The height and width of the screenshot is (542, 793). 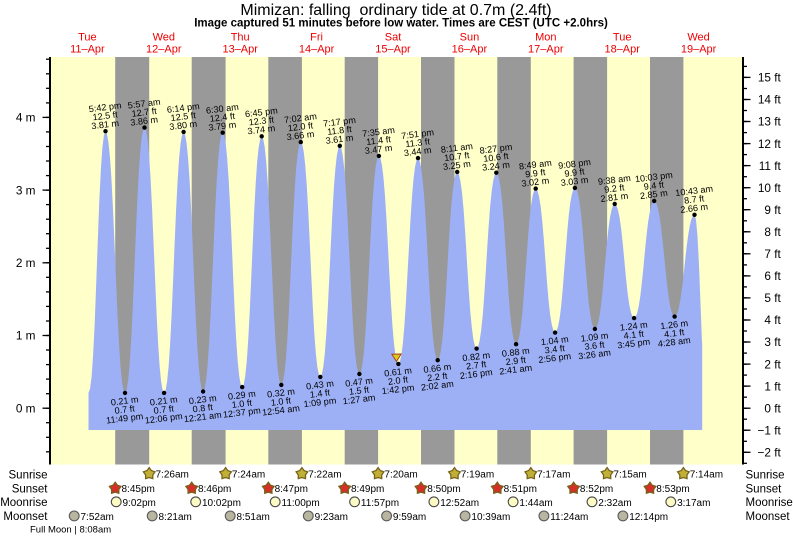 What do you see at coordinates (569, 517) in the screenshot?
I see `svg-text: 11:24am` at bounding box center [569, 517].